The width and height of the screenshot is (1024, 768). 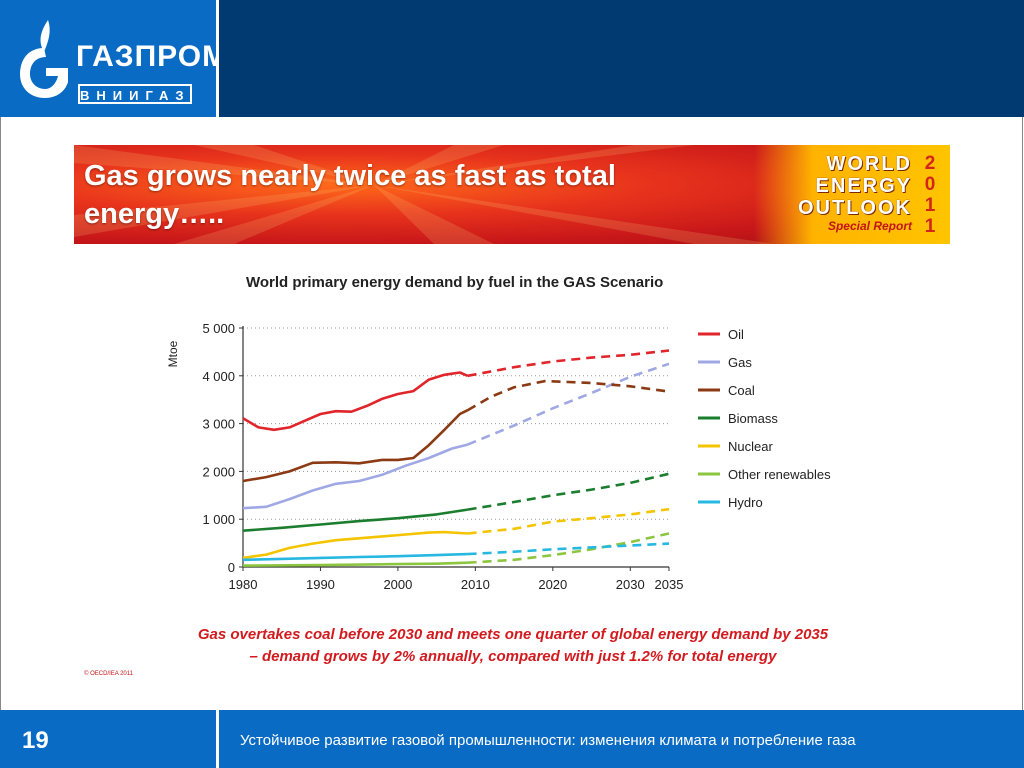 I want to click on y-tick-label: 0, so click(x=231, y=567).